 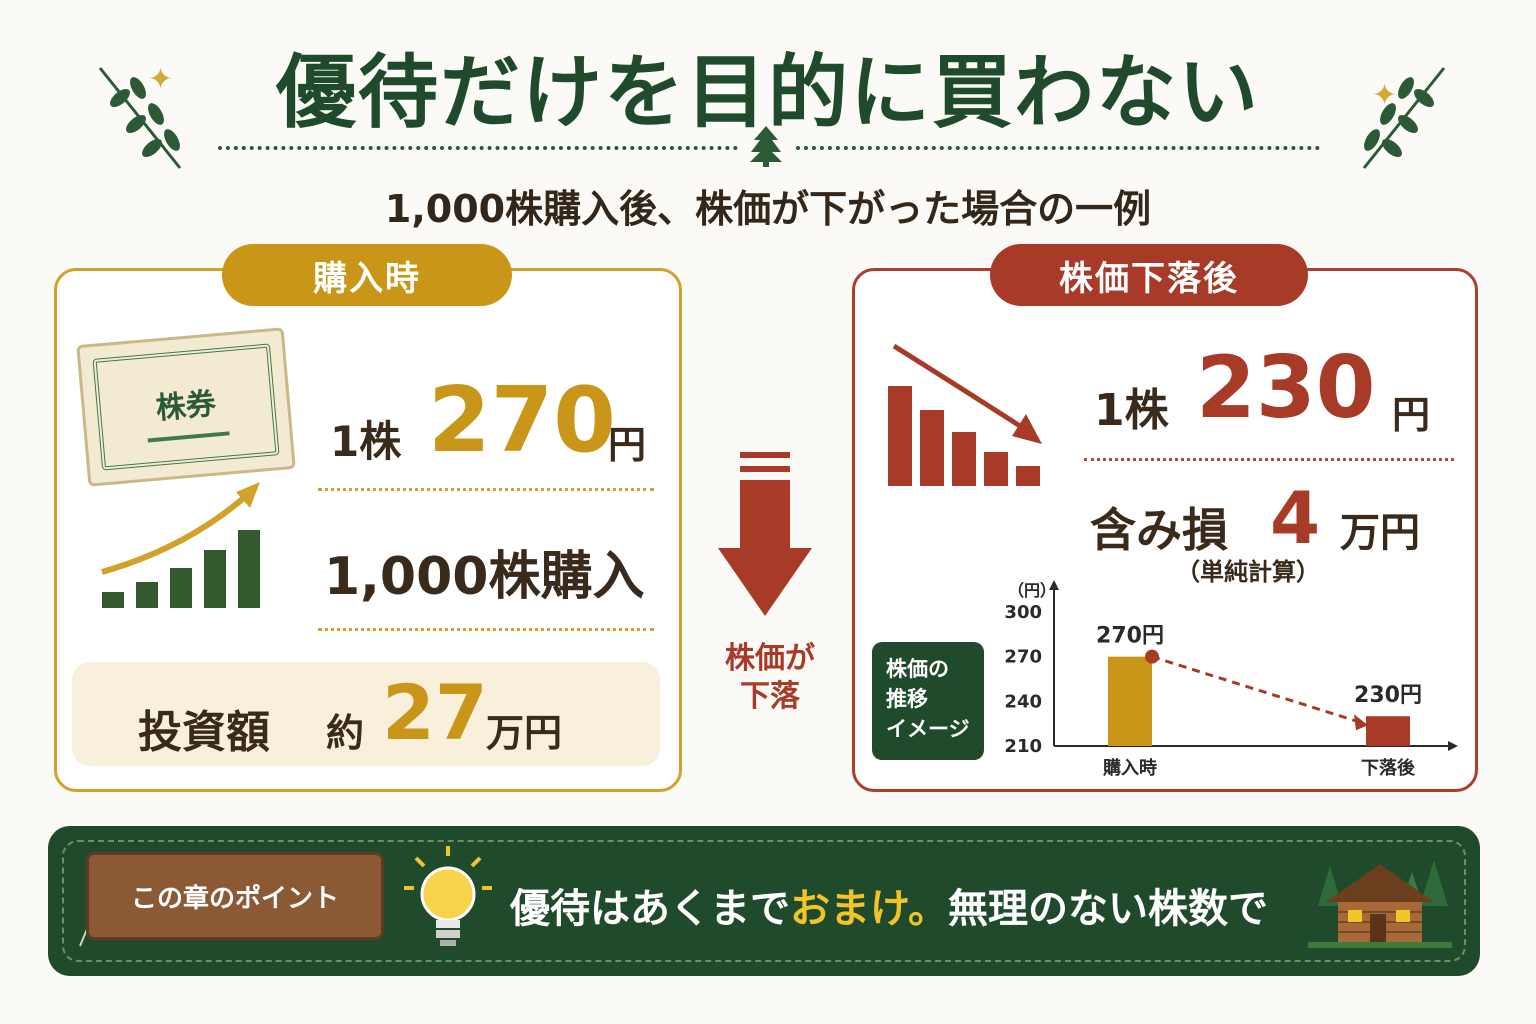 What do you see at coordinates (1380, 533) in the screenshot?
I see `unrealized-loss-unit: 万円` at bounding box center [1380, 533].